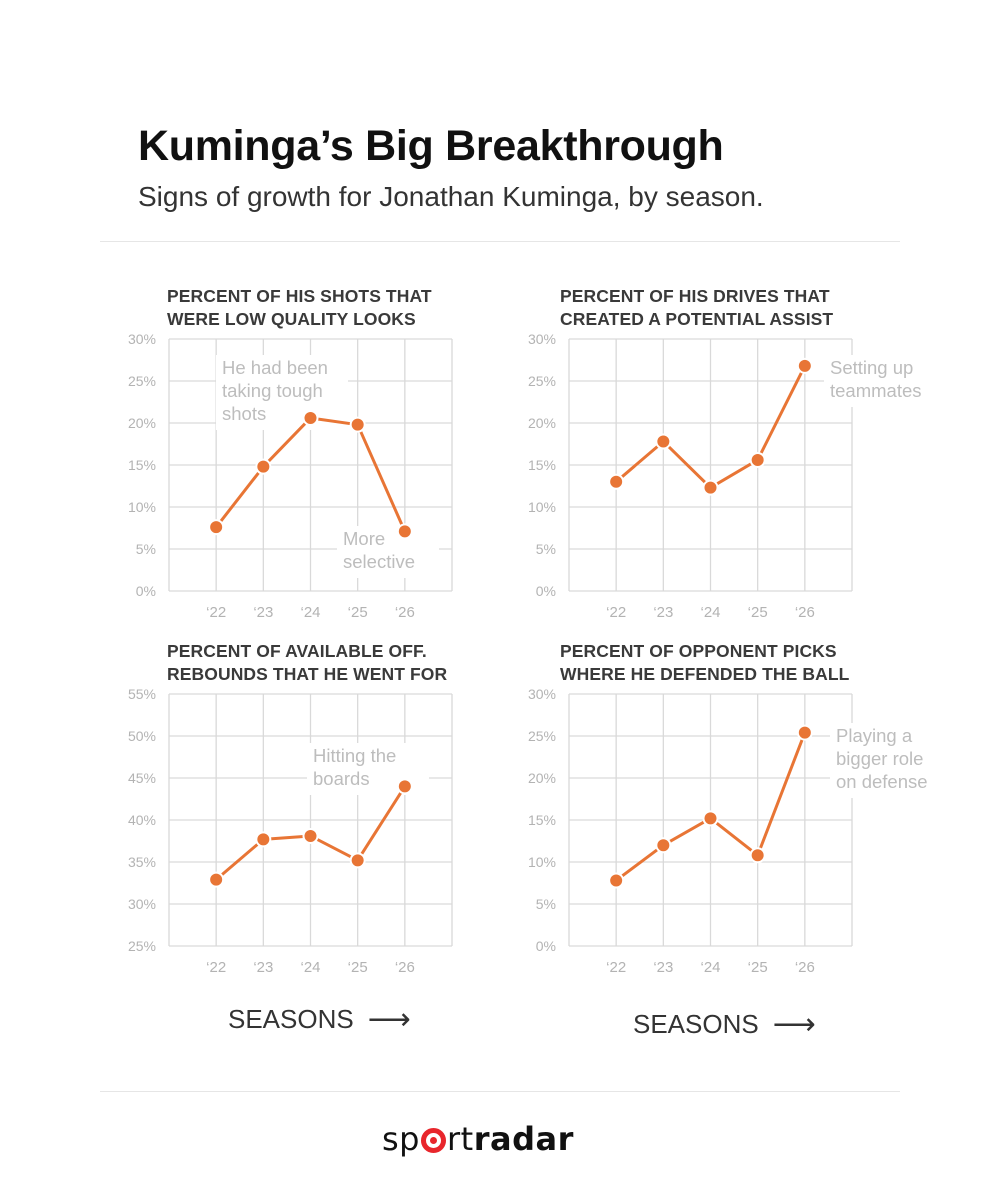 This screenshot has width=1000, height=1200. I want to click on logo-part-radar: radar, so click(523, 1139).